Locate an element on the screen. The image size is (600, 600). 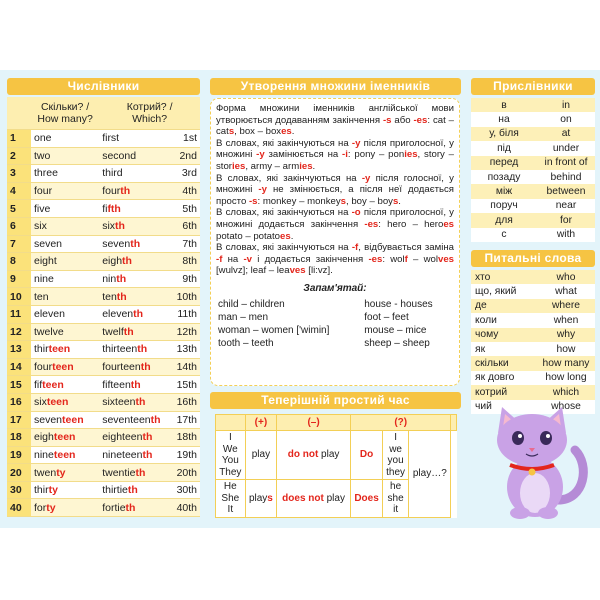
cardinal: thirty is located at coordinates (65, 490).